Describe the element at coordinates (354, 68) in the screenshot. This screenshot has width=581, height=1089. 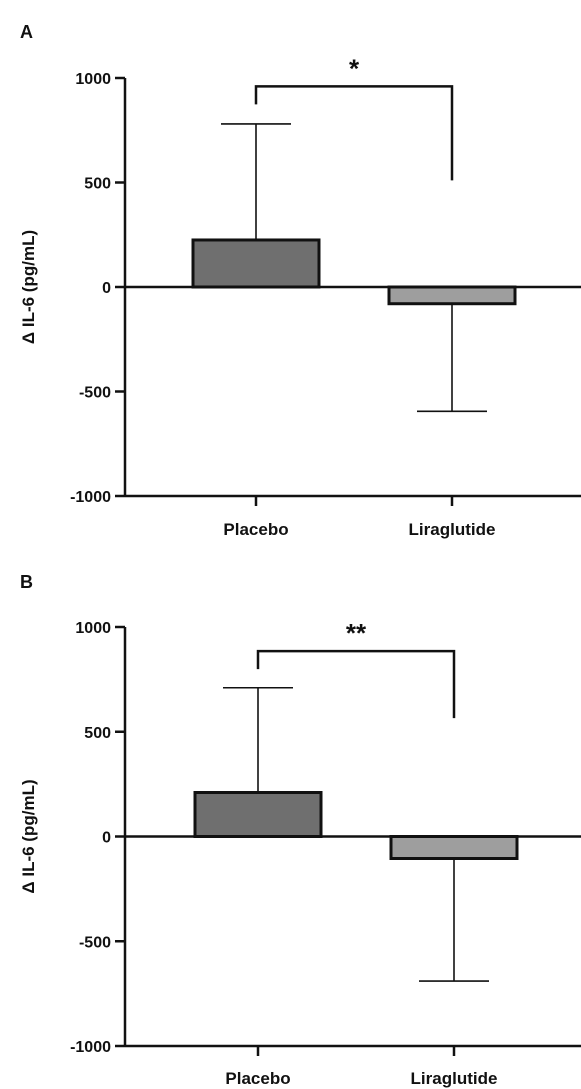
I see `significance-label: *` at that location.